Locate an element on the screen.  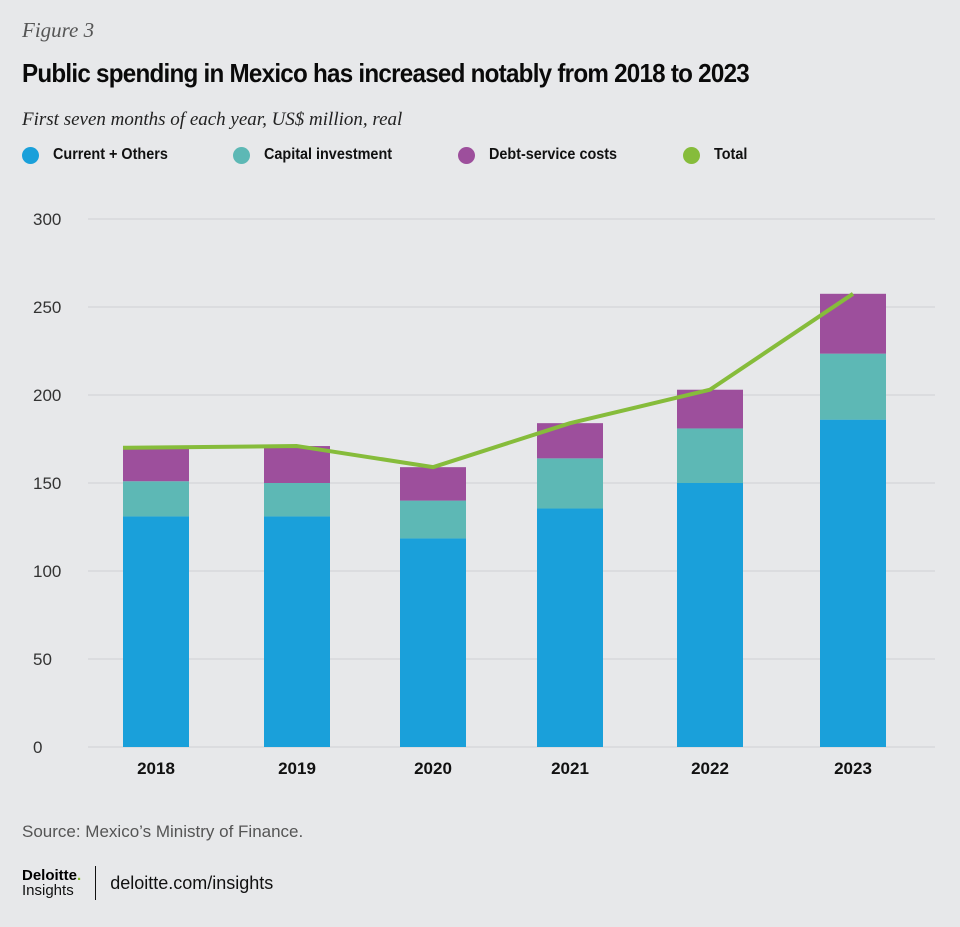
x-axis-ticks: 2018 2019 2020 2021 2022 2023 is located at coordinates (504, 768).